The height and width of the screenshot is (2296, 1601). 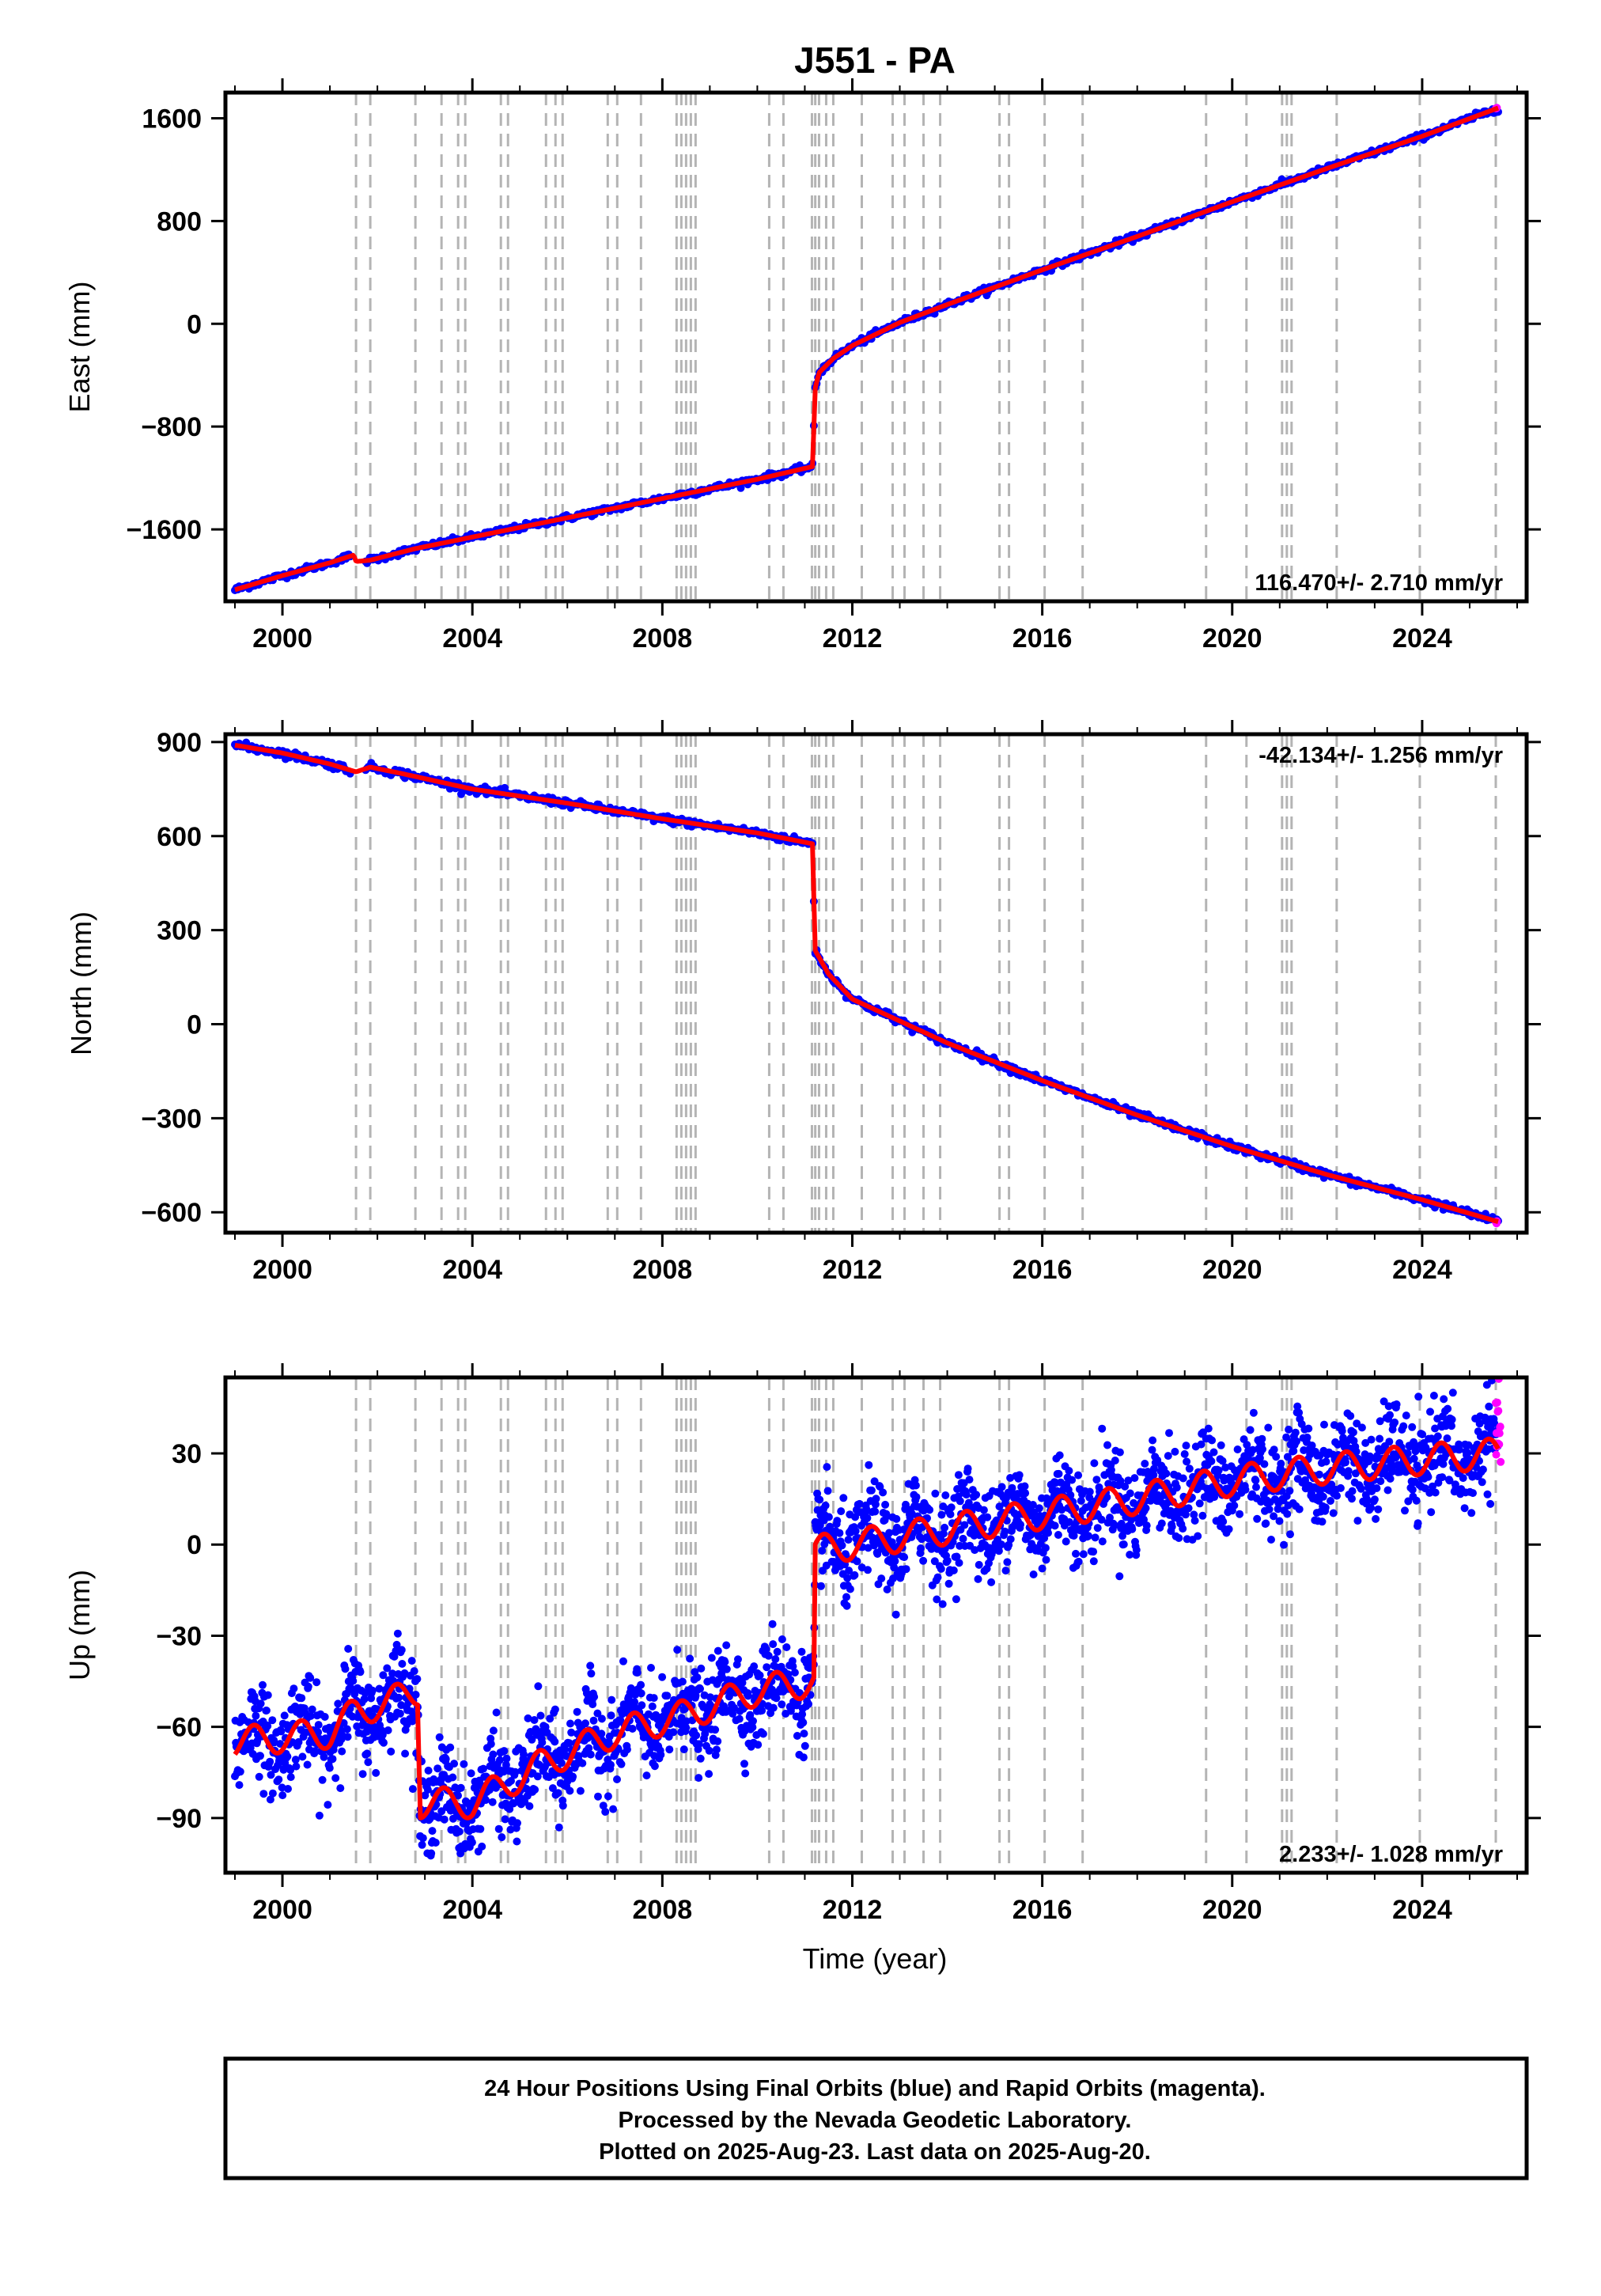 What do you see at coordinates (282, 1910) in the screenshot?
I see `x-tick-label: 2000` at bounding box center [282, 1910].